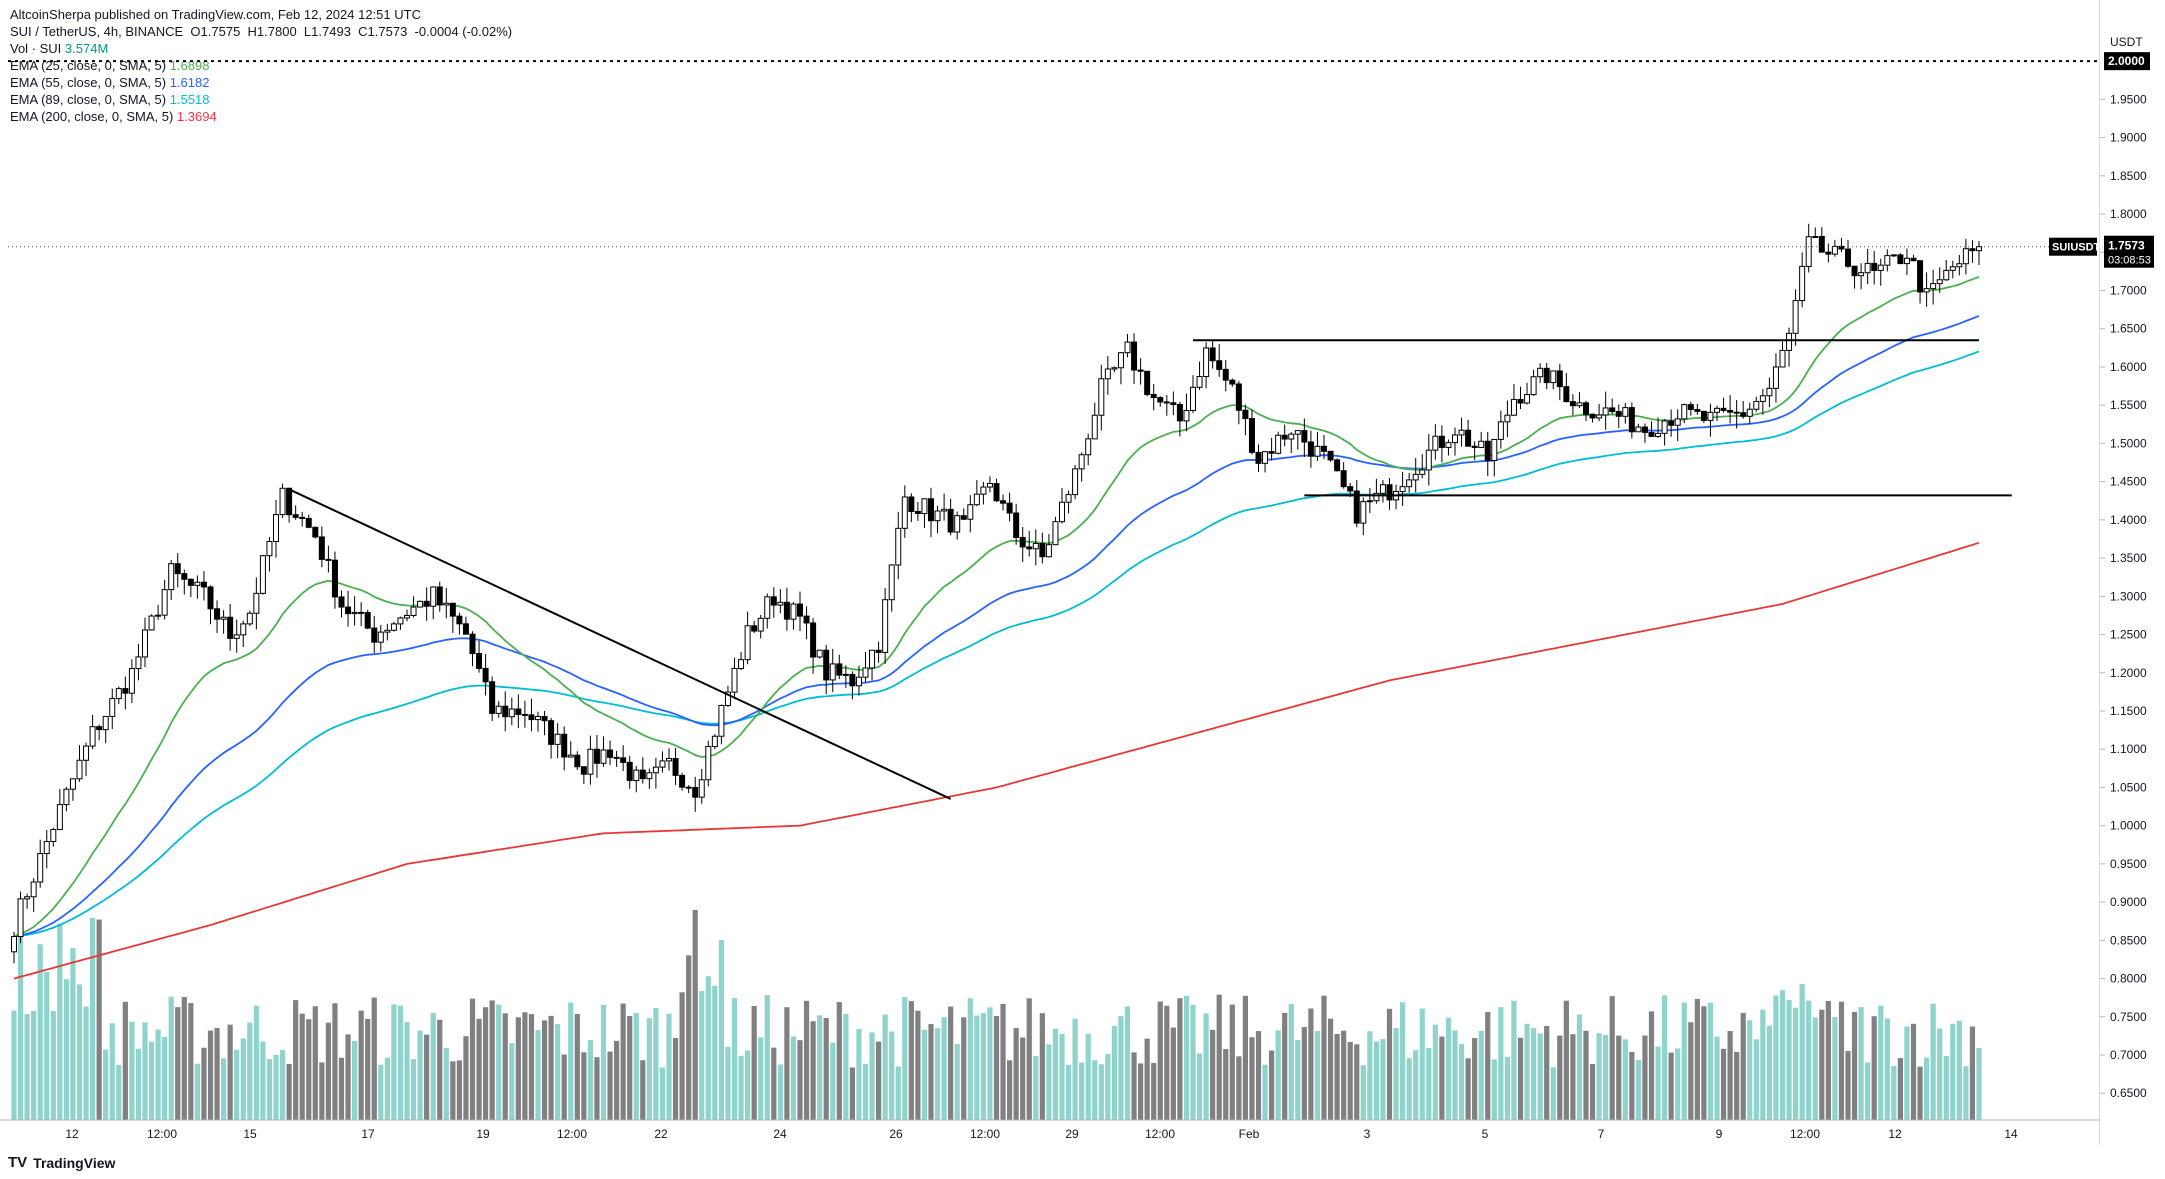  What do you see at coordinates (2128, 176) in the screenshot?
I see `y-tick-label: 1.8500` at bounding box center [2128, 176].